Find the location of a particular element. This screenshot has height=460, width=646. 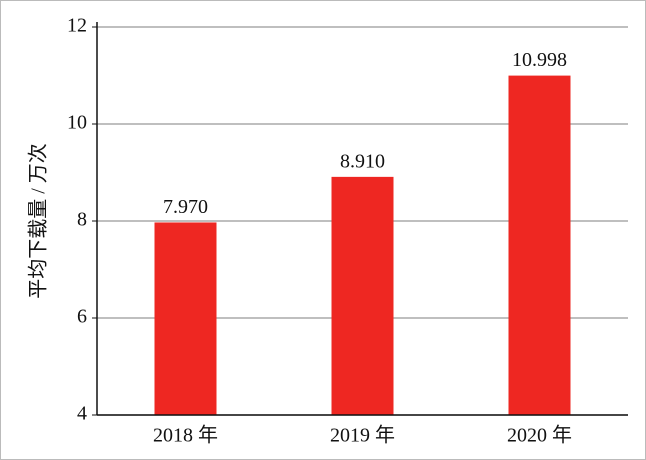

value-label: 7.970 is located at coordinates (185, 207).